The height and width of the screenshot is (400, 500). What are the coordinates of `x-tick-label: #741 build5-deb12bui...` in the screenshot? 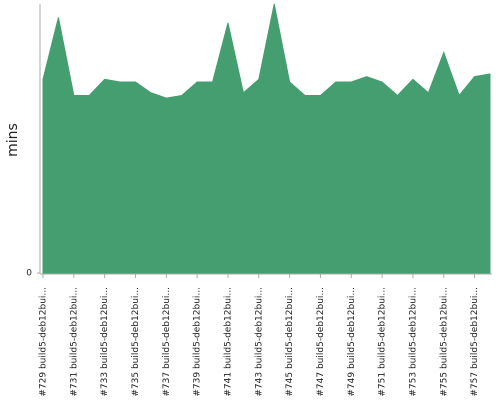 It's located at (228, 342).